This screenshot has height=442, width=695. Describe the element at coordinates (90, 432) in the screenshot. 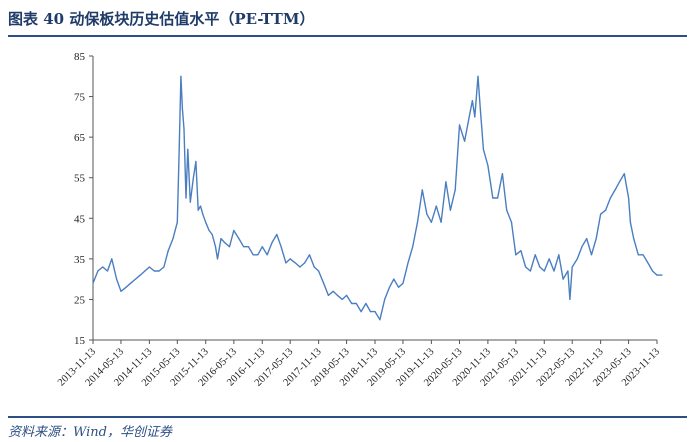

I see `source-note: 资料来源：Wind，华创证券` at that location.